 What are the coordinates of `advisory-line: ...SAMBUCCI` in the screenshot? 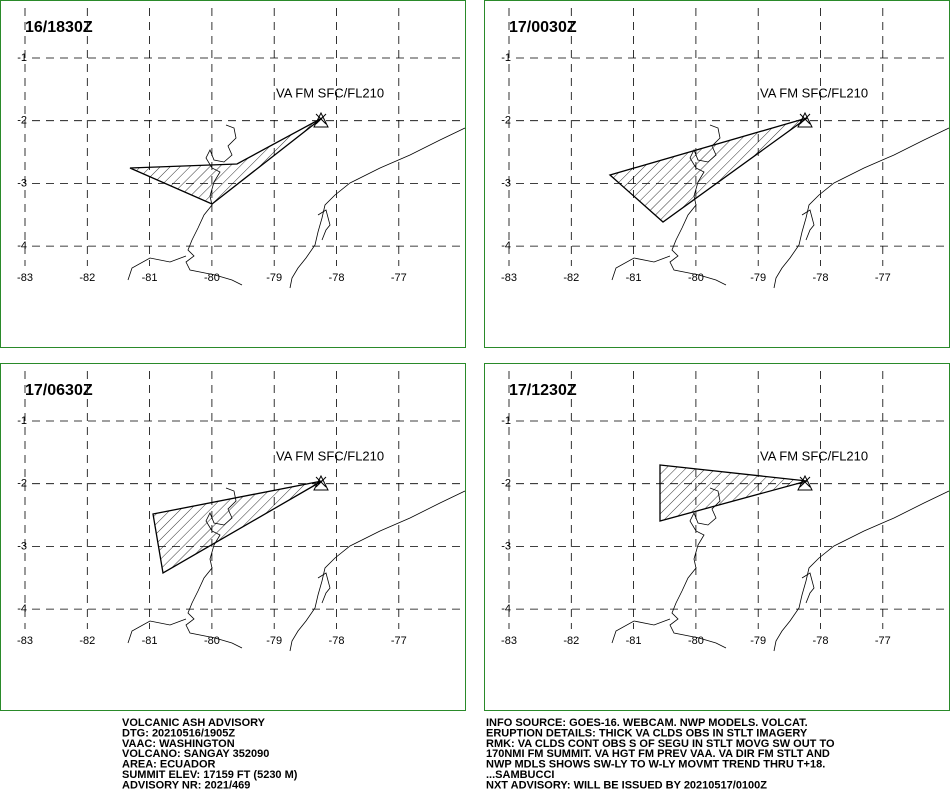 It's located at (520, 775).